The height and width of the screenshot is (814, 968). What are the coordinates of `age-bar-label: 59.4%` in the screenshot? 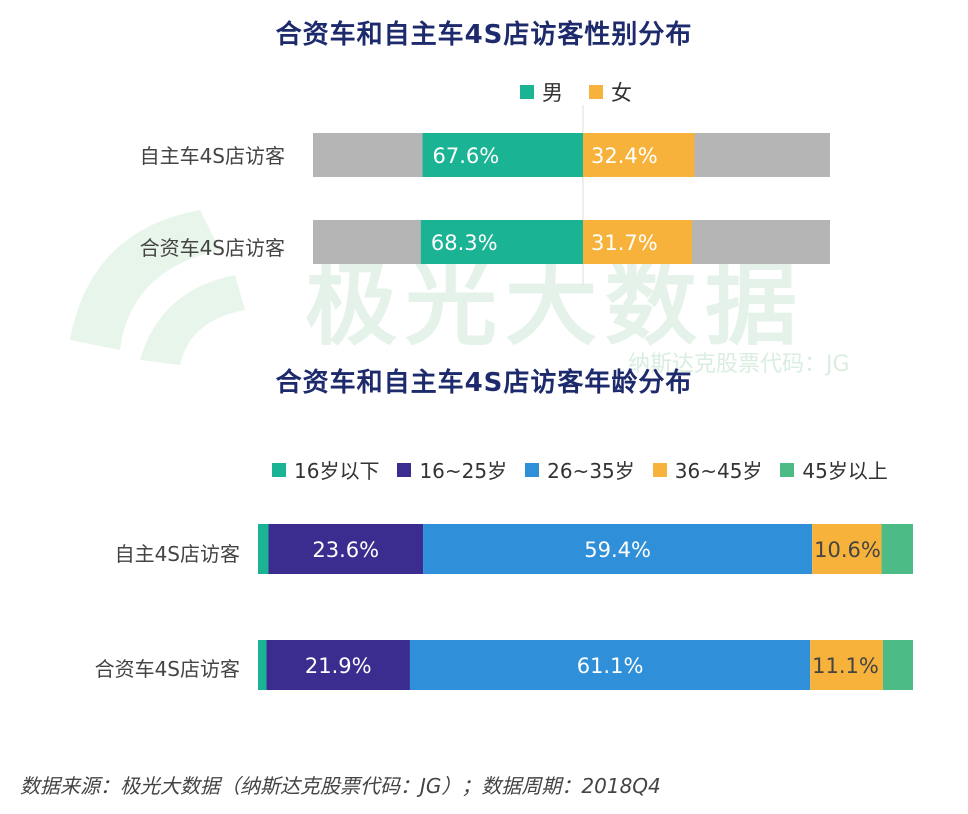 It's located at (617, 550).